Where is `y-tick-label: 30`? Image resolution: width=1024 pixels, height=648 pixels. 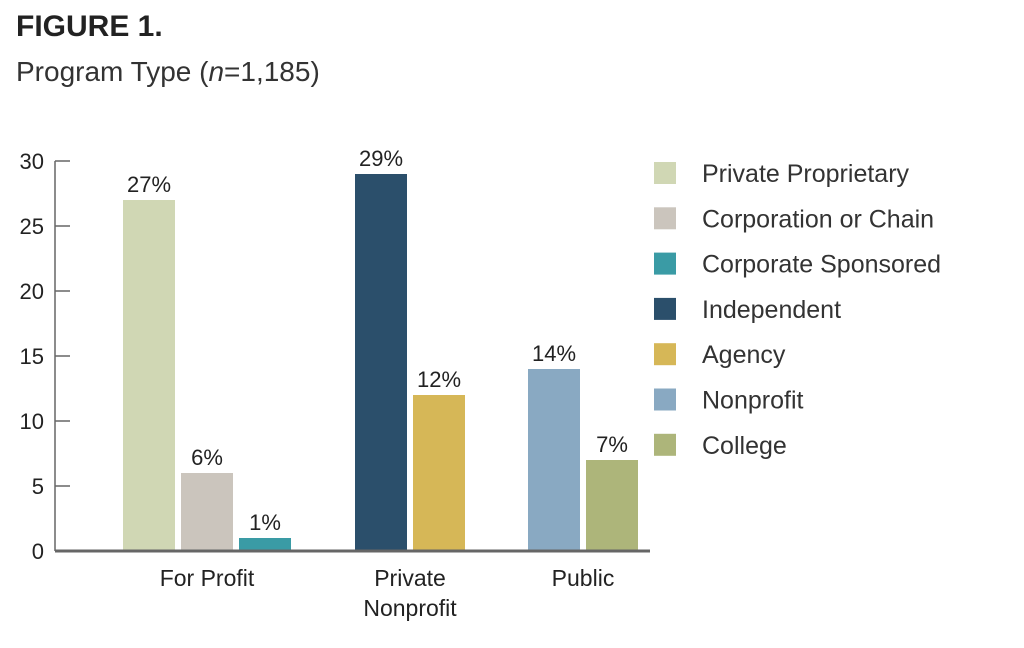 y-tick-label: 30 is located at coordinates (32, 161).